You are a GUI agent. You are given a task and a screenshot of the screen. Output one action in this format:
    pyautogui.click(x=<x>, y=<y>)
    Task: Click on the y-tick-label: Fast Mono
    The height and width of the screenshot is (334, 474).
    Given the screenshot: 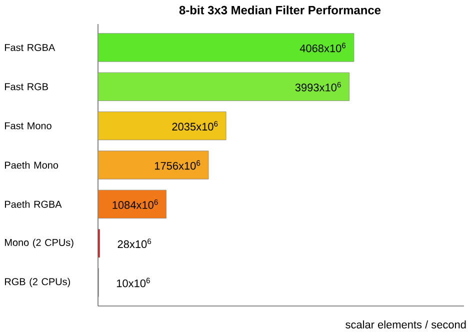 What is the action you would take?
    pyautogui.click(x=28, y=126)
    